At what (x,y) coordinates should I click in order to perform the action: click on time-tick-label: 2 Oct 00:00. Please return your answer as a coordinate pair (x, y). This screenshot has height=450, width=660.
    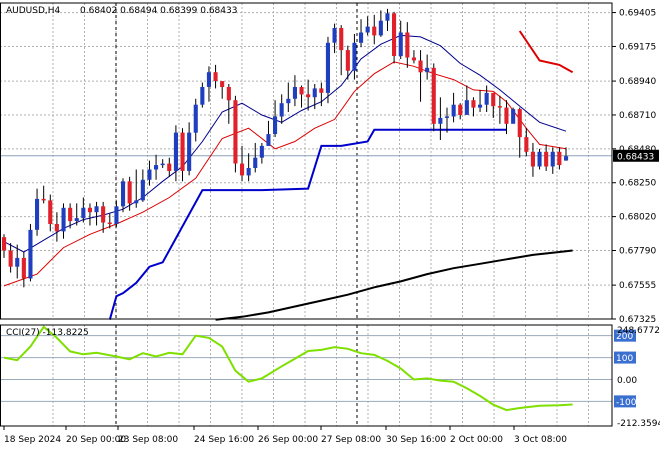
    Looking at the image, I should click on (476, 440).